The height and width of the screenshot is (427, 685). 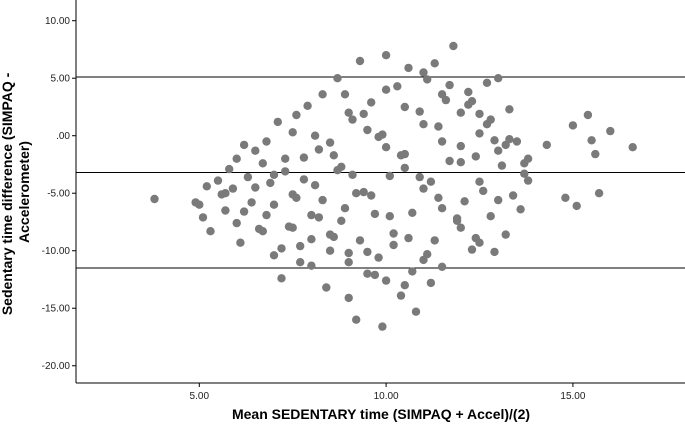 What do you see at coordinates (572, 396) in the screenshot?
I see `x-tick-label: 15.00` at bounding box center [572, 396].